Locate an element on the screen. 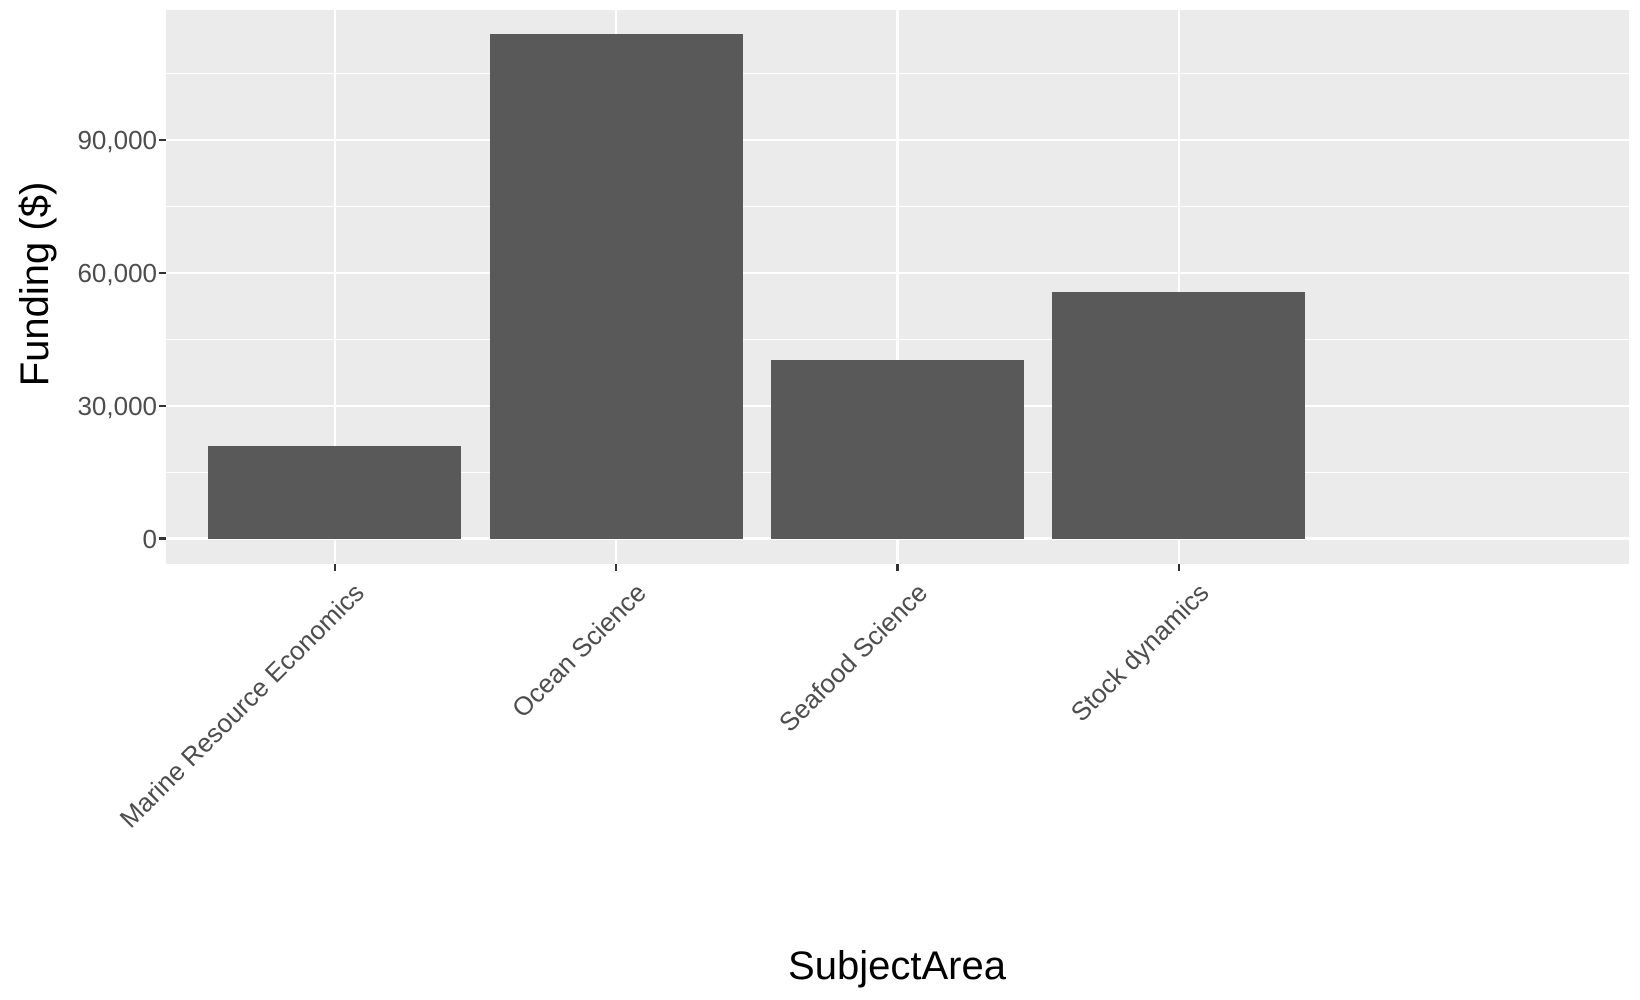  x-tick-label: Stock dynamics is located at coordinates (1139, 652).